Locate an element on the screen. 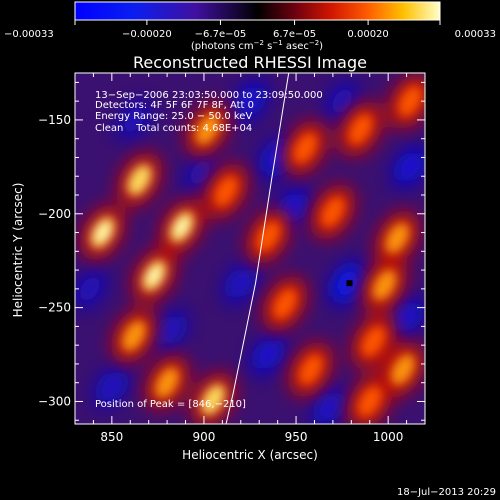  y-tick-label: −300 is located at coordinates (54, 401).